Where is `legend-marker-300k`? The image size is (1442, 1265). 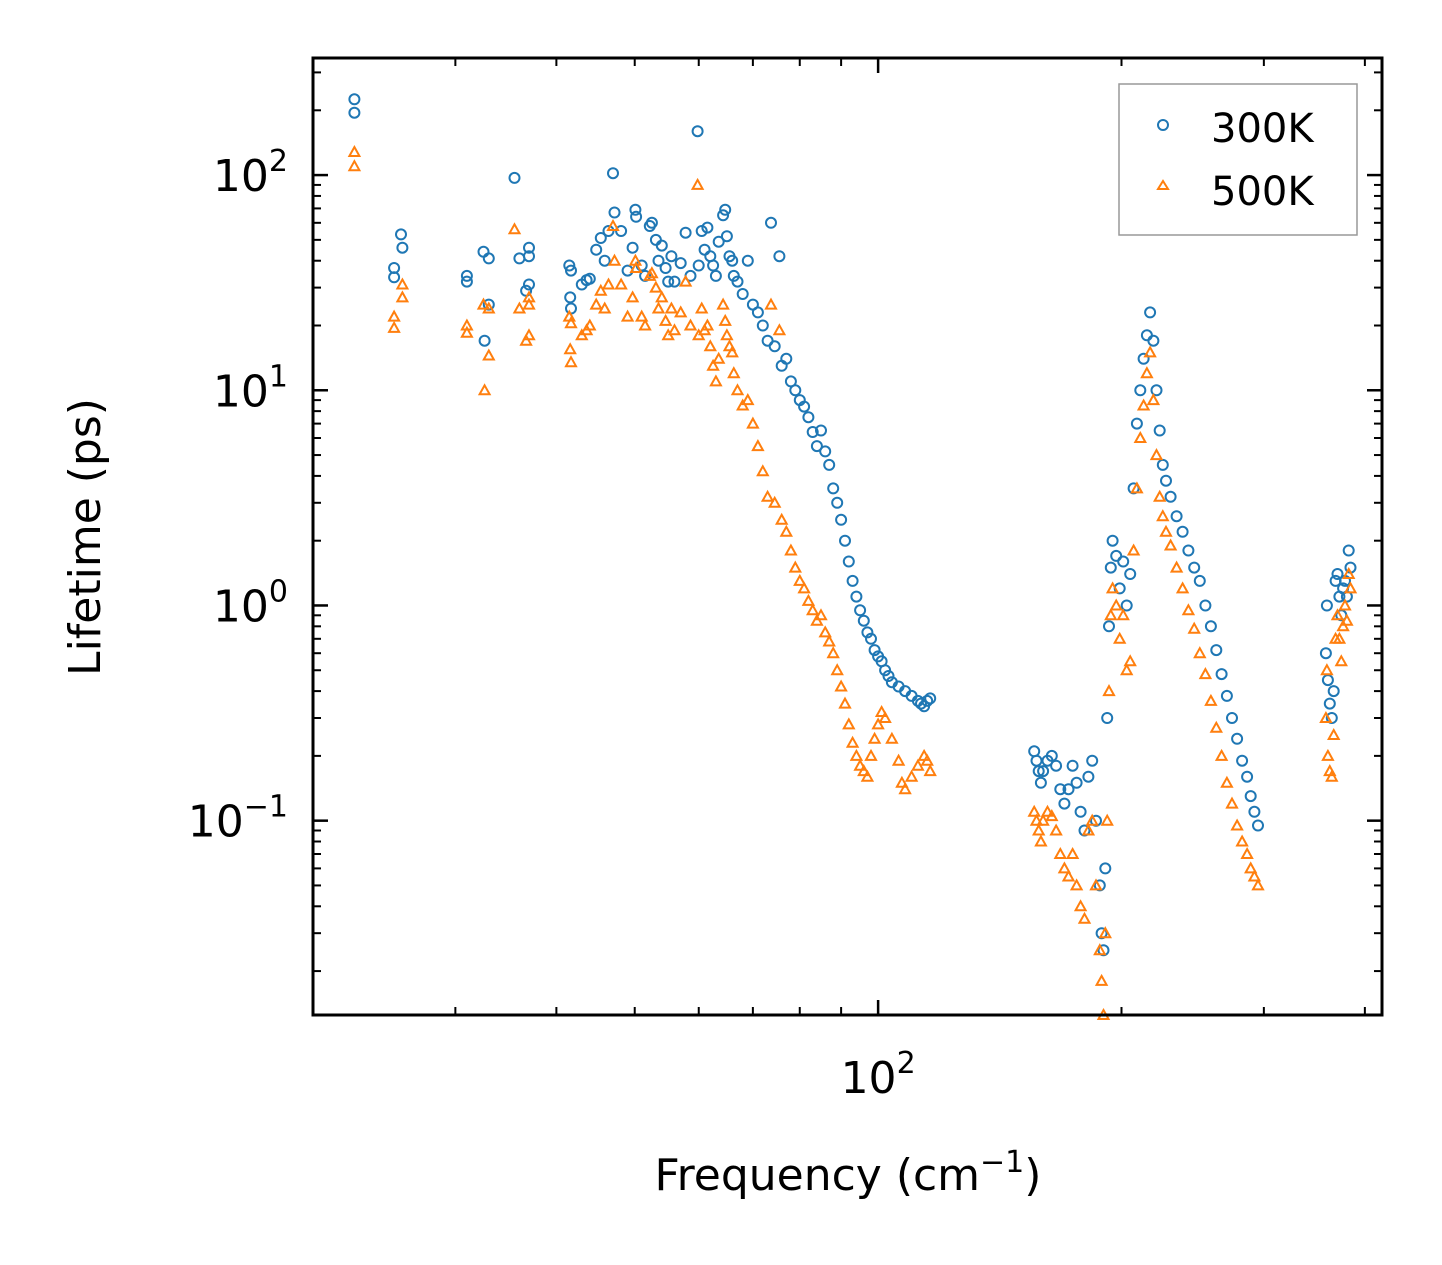
legend-marker-300k is located at coordinates (1163, 125).